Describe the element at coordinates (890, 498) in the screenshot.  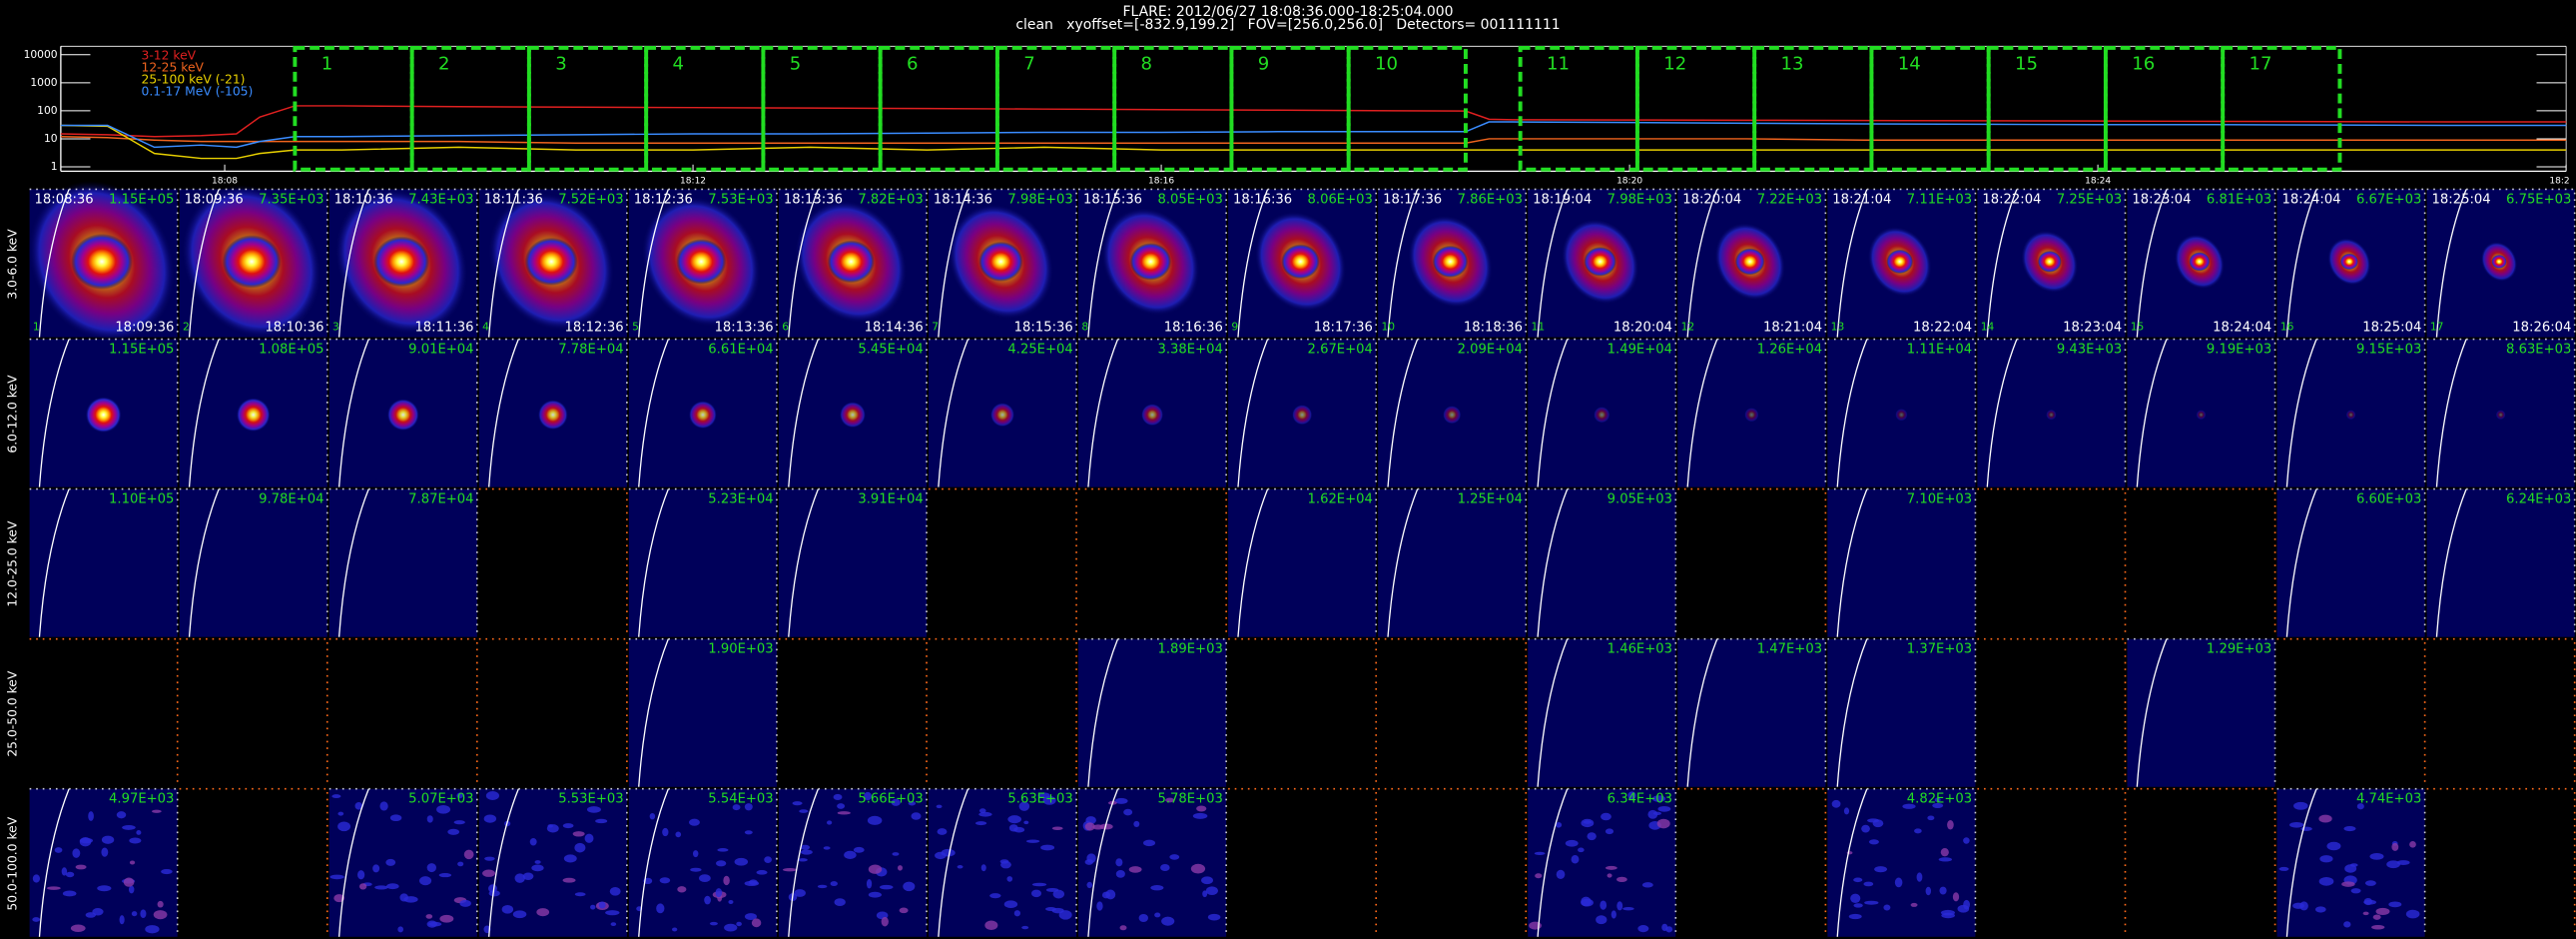
I see `panel-value: 3.91E+04` at that location.